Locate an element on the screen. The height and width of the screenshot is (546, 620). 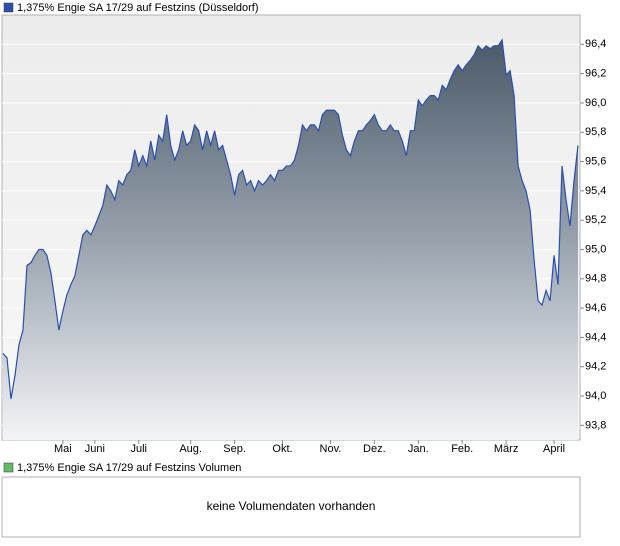
x-tick-label: Feb. is located at coordinates (462, 449).